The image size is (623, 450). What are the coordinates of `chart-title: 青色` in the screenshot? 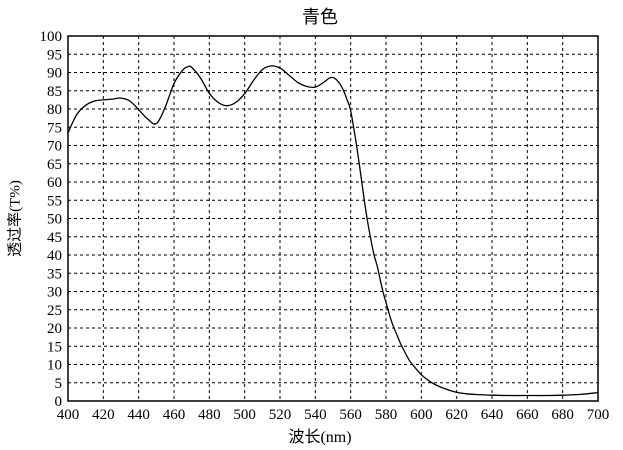 It's located at (320, 17).